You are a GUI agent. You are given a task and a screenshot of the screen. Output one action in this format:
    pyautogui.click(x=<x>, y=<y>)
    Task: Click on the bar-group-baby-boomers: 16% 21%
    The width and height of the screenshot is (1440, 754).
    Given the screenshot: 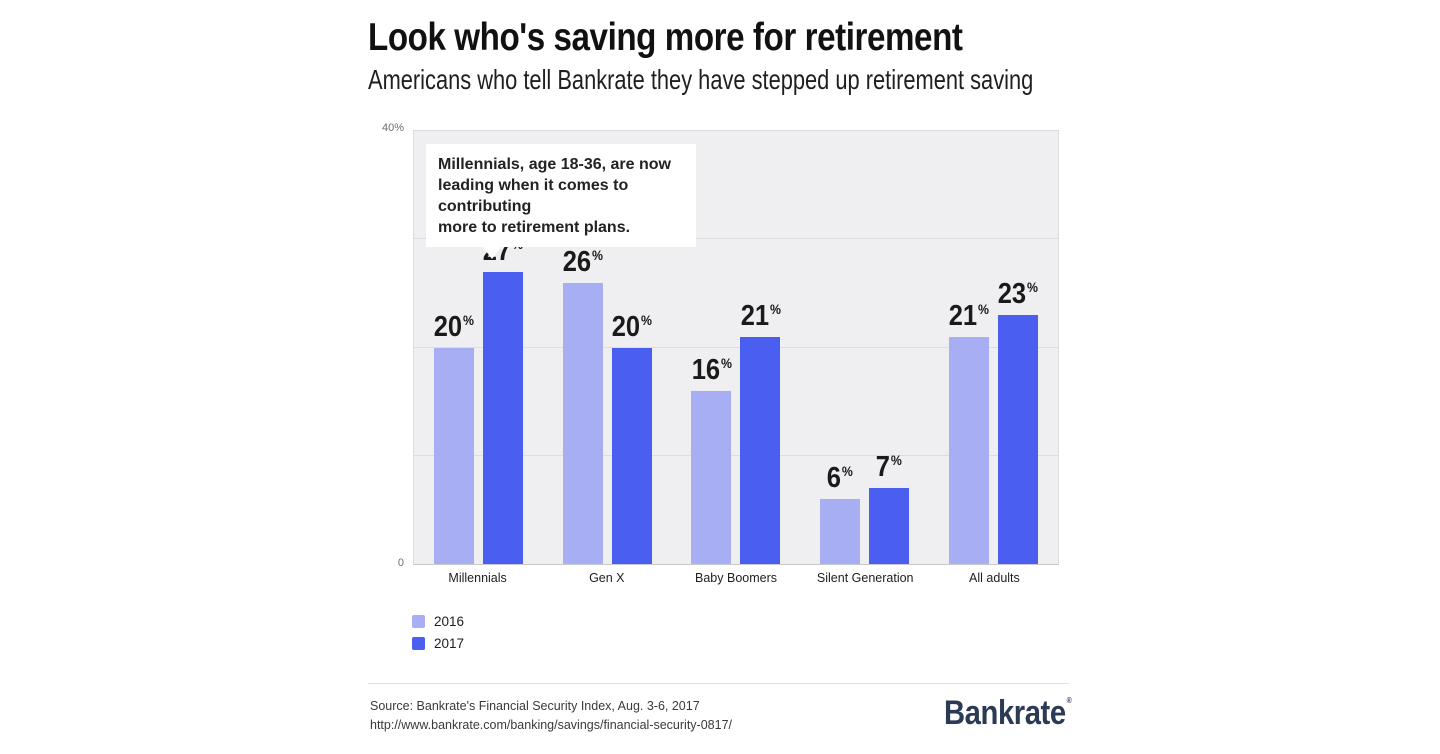 What is the action you would take?
    pyautogui.click(x=736, y=347)
    